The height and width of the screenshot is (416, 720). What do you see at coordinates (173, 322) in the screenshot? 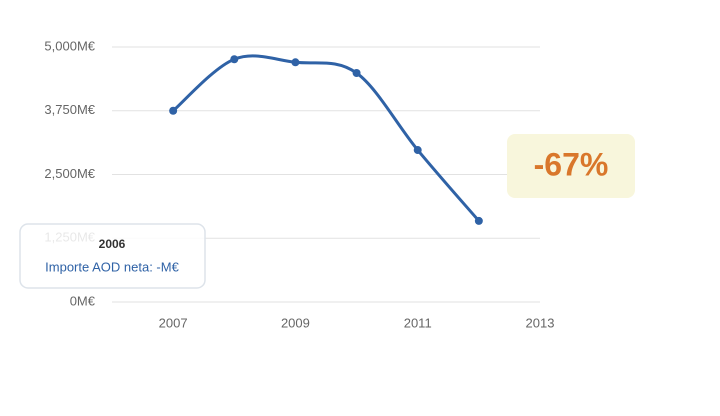
I see `x-tick-label: 2007` at bounding box center [173, 322].